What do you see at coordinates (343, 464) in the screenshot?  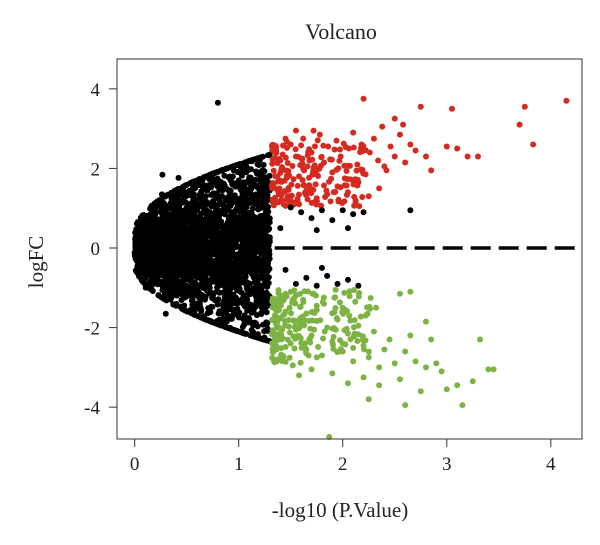 I see `x-tick-label: 2` at bounding box center [343, 464].